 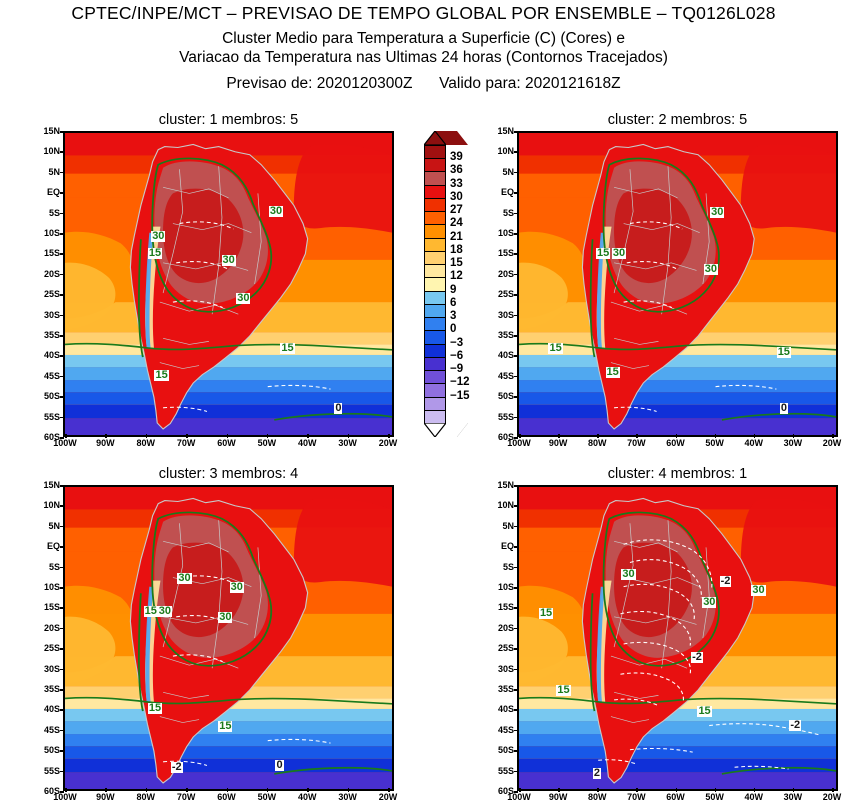 What do you see at coordinates (725, 581) in the screenshot?
I see `contour-label: -2` at bounding box center [725, 581].